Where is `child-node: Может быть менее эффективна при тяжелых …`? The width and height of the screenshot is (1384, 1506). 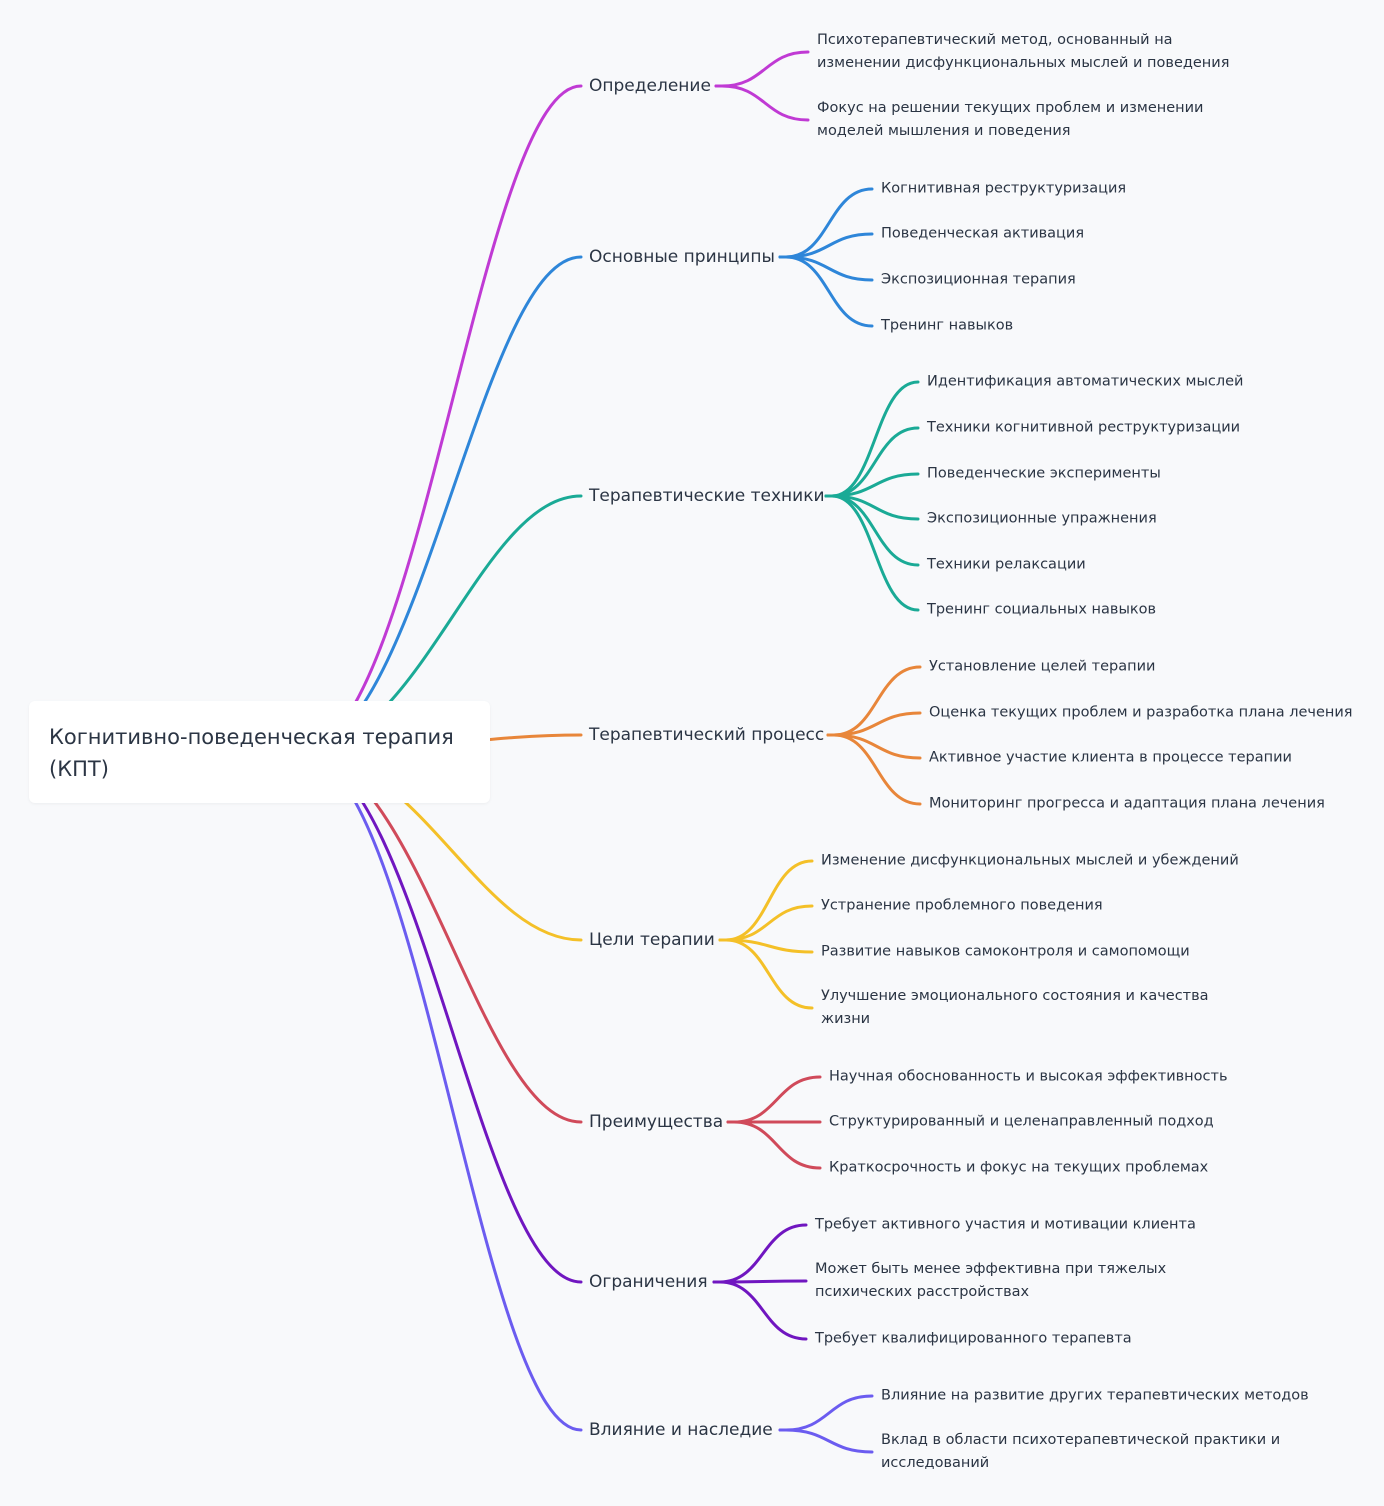
child-node: Может быть менее эффективна при тяжелых … is located at coordinates (991, 1280).